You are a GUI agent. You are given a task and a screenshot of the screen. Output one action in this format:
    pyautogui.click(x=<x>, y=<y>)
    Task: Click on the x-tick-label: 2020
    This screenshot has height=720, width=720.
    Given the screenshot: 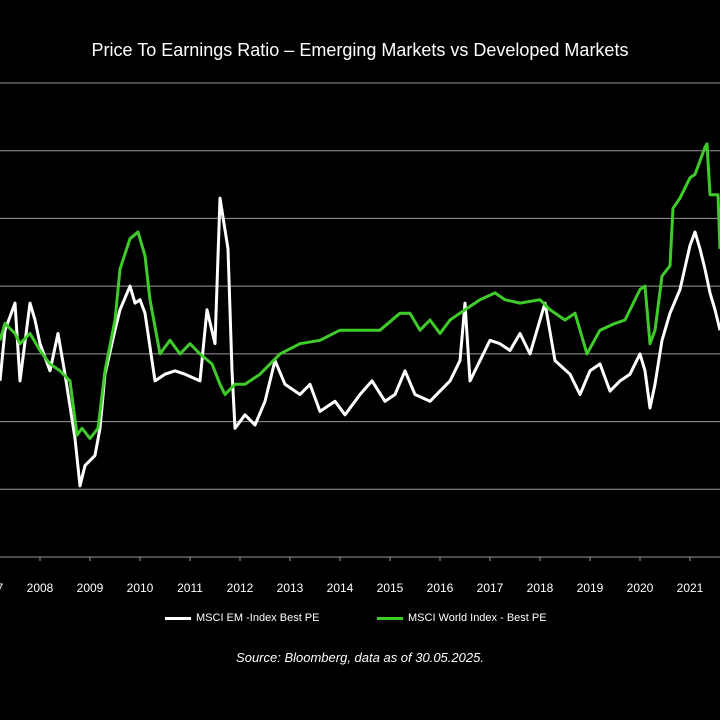 What is the action you would take?
    pyautogui.click(x=640, y=588)
    